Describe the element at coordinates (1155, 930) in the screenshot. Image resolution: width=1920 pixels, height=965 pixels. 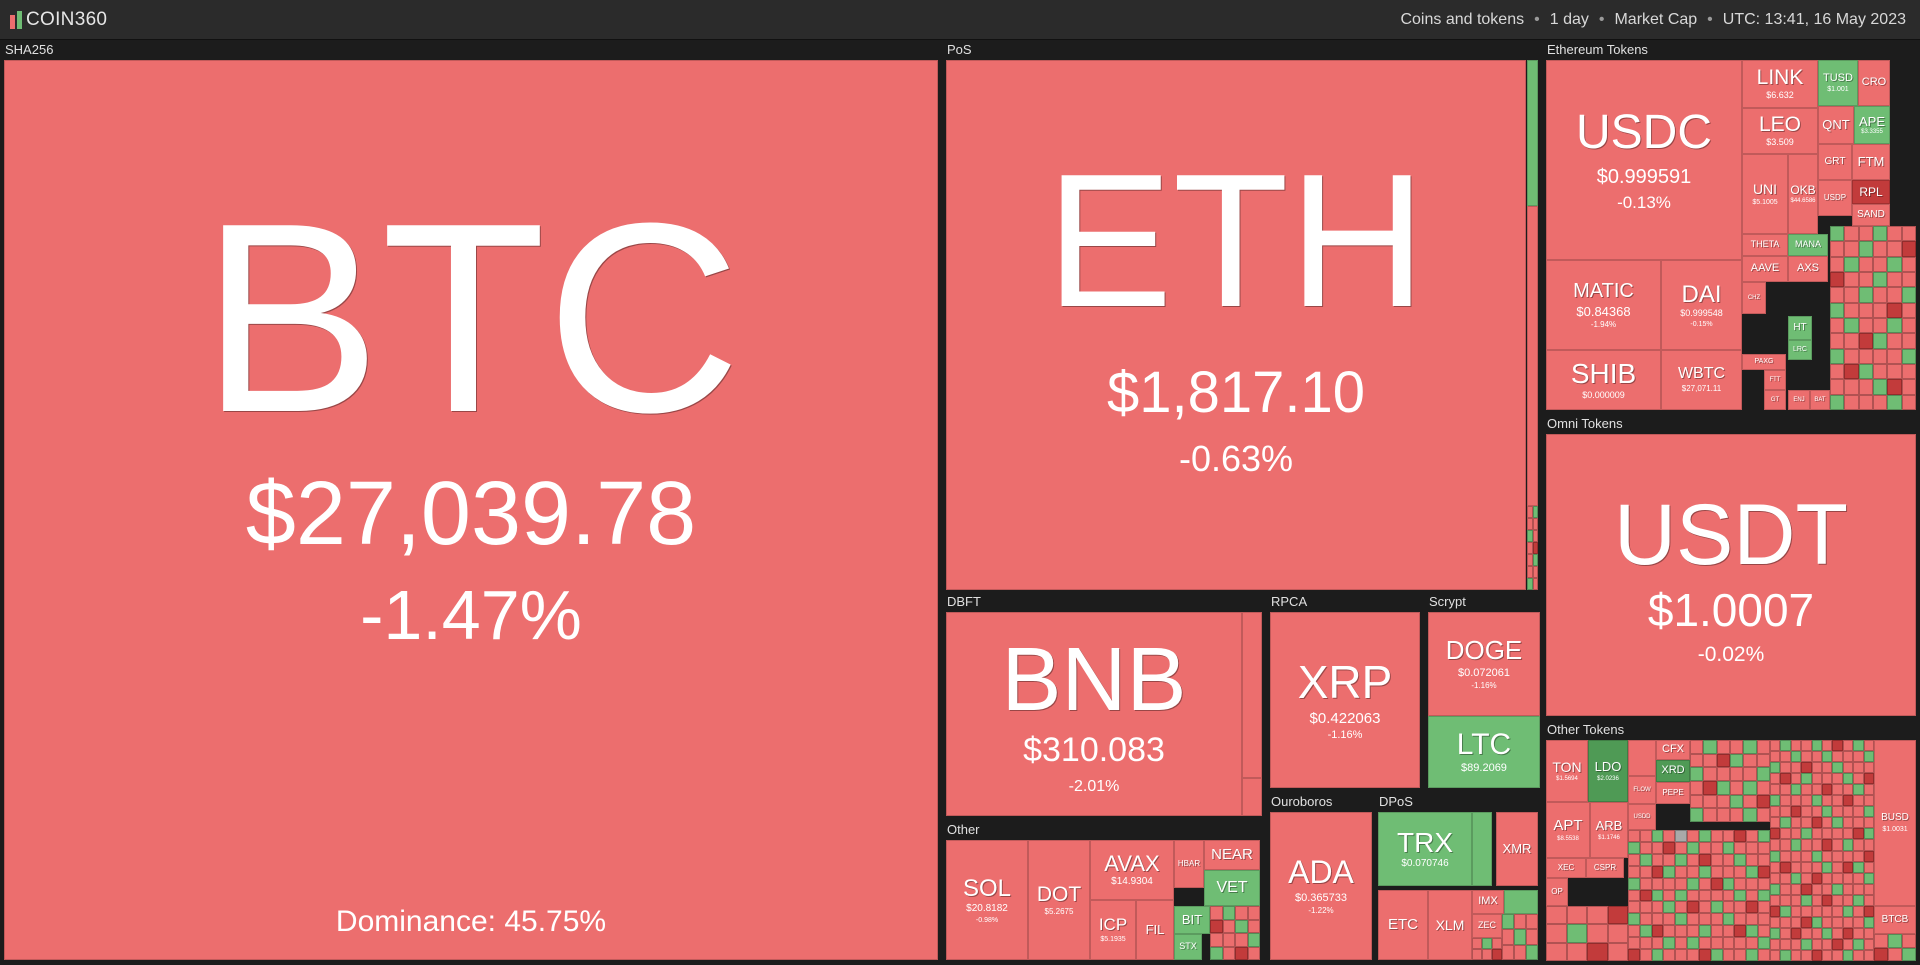
I see `tile-fil: FIL` at that location.